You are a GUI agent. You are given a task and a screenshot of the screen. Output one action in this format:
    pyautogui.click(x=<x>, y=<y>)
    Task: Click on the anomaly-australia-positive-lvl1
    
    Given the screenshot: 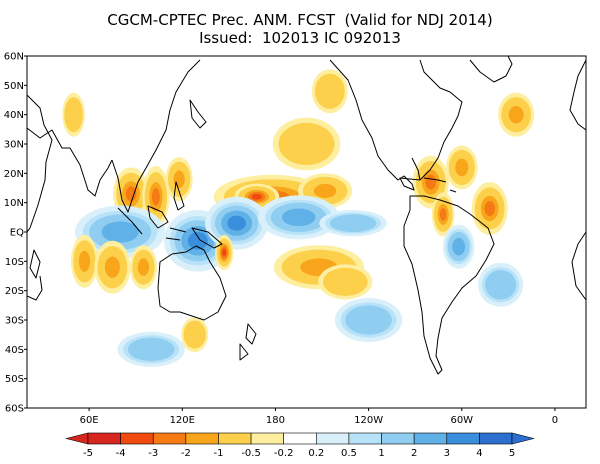 What is the action you would take?
    pyautogui.click(x=195, y=334)
    